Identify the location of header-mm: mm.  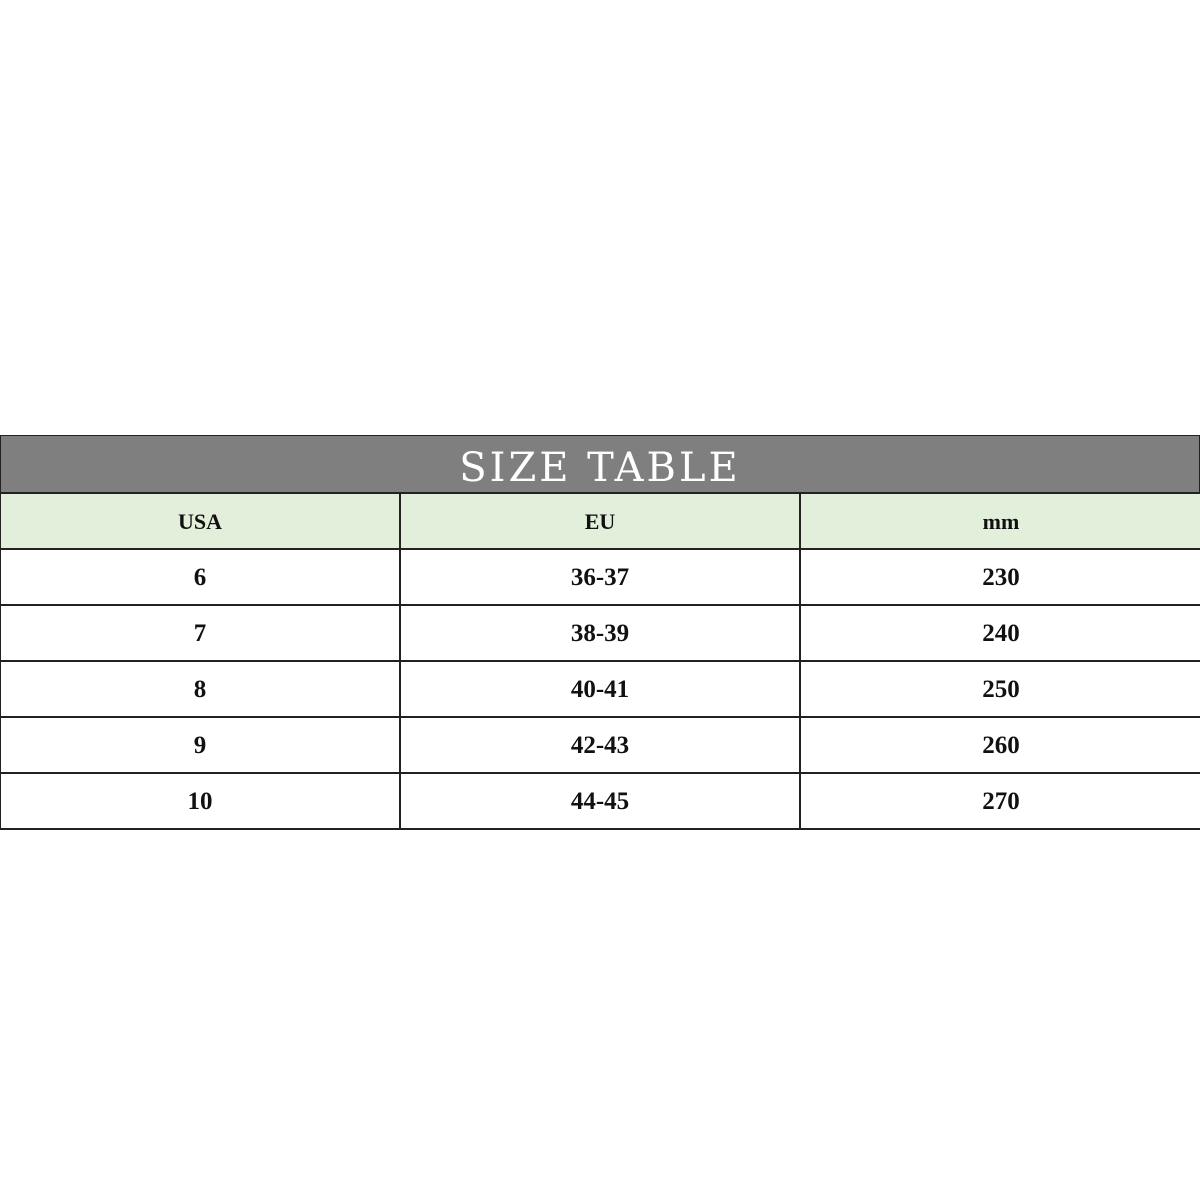
(1001, 521).